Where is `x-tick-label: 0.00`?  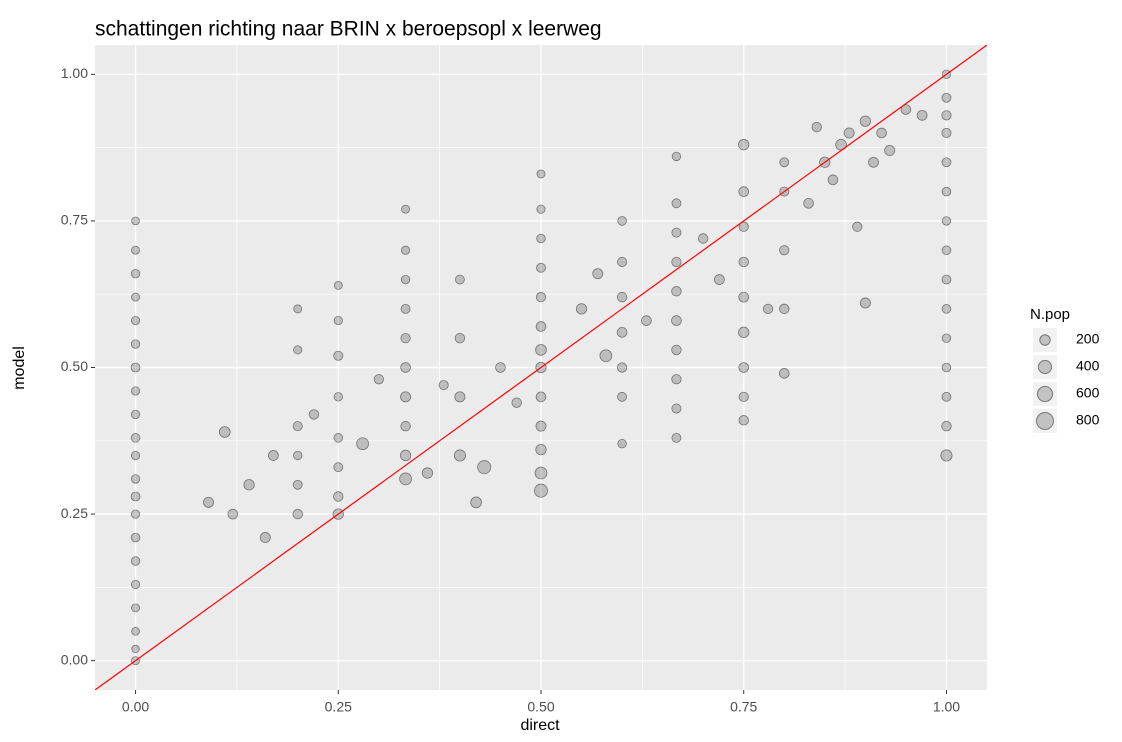 x-tick-label: 0.00 is located at coordinates (135, 707).